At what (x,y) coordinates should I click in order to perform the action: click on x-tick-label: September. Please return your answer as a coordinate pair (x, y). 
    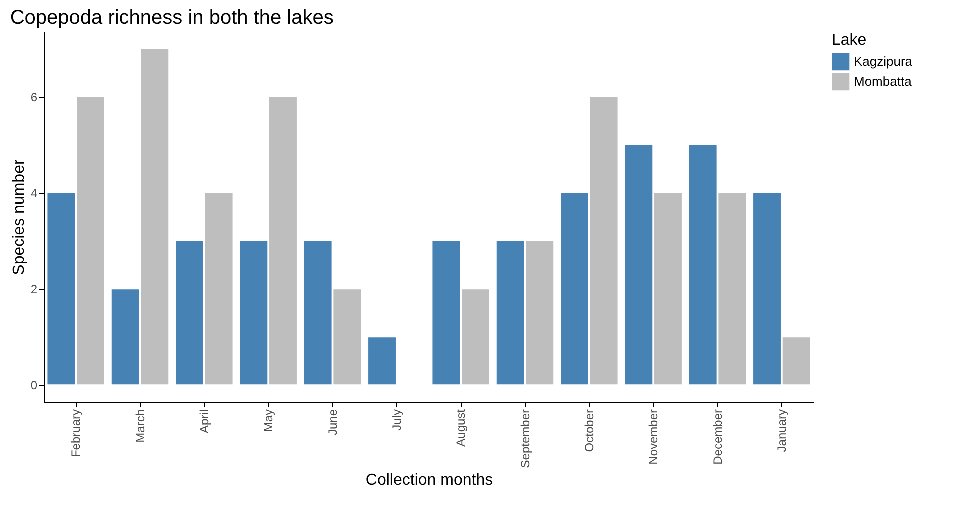
    Looking at the image, I should click on (525, 439).